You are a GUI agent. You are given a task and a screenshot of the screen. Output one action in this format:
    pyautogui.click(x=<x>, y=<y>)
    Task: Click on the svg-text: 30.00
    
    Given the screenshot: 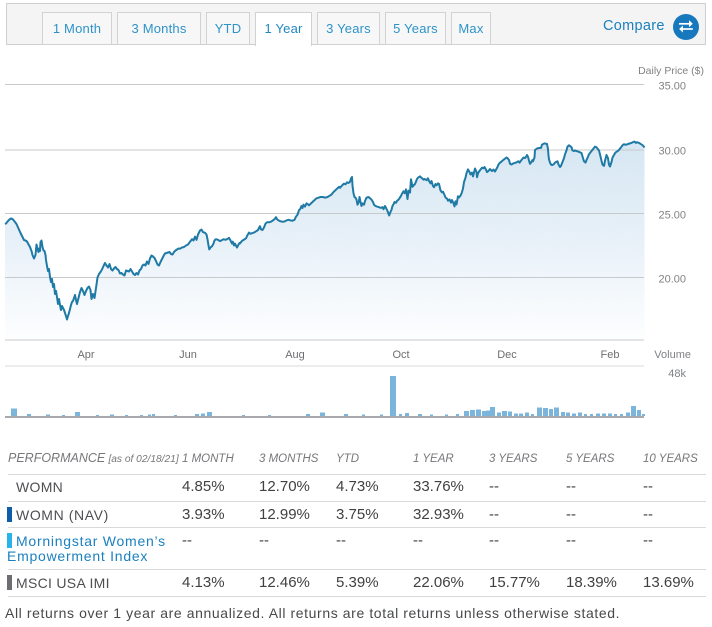 What is the action you would take?
    pyautogui.click(x=672, y=152)
    